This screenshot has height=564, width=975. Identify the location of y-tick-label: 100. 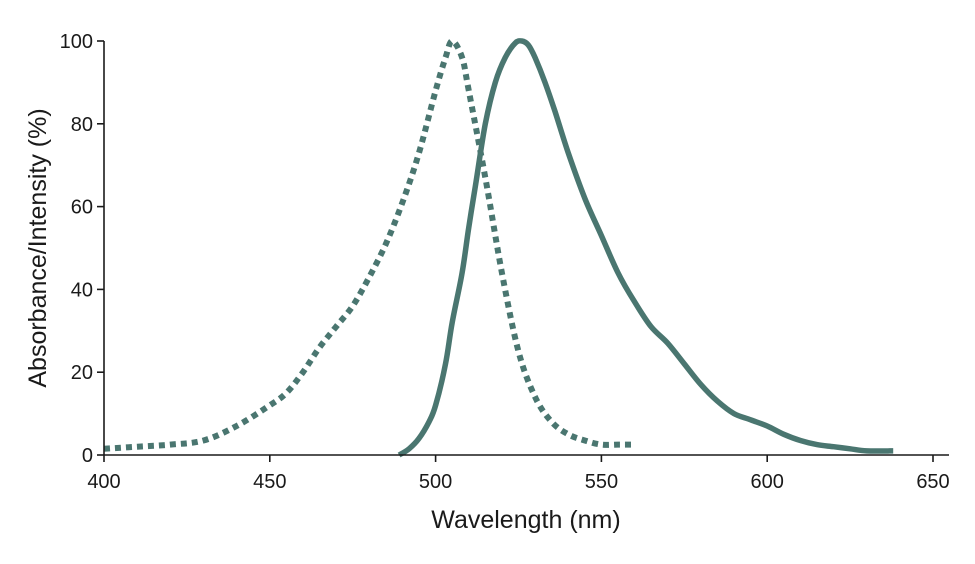
(76, 42).